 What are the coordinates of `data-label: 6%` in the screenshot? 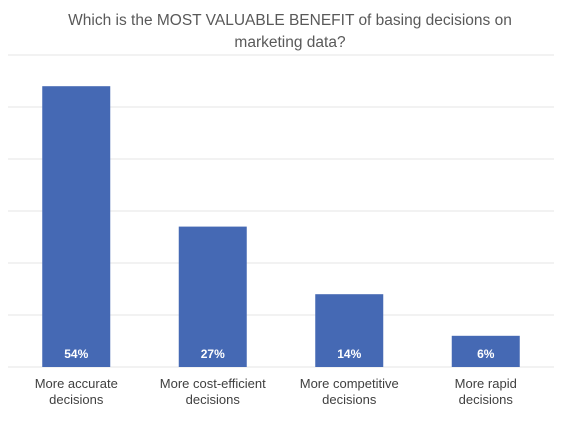 It's located at (486, 354).